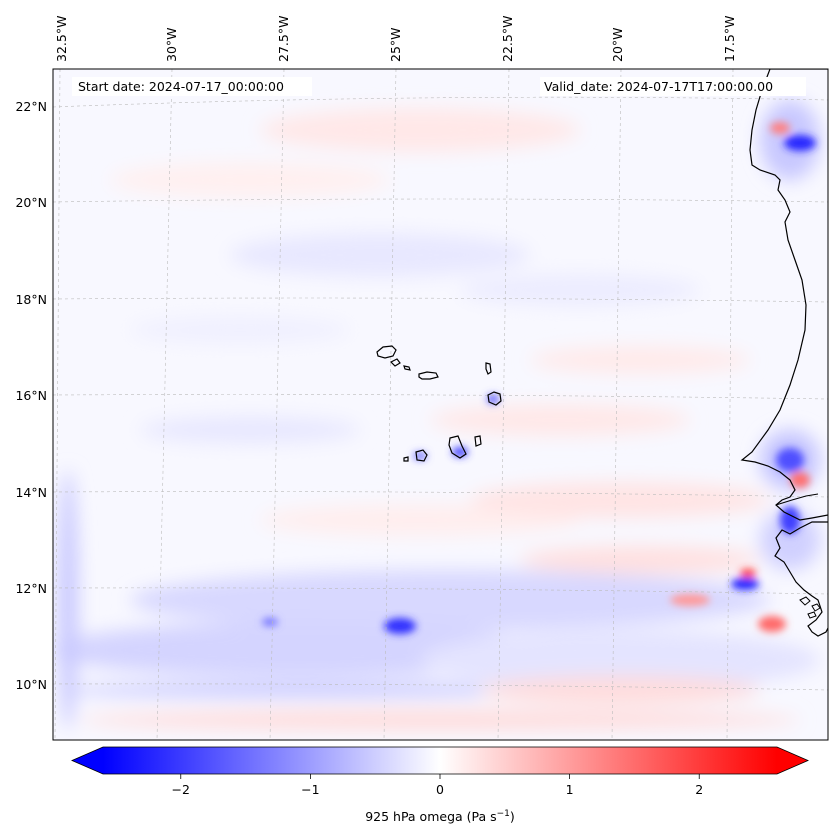 The image size is (837, 839). I want to click on maio-island, so click(478, 441).